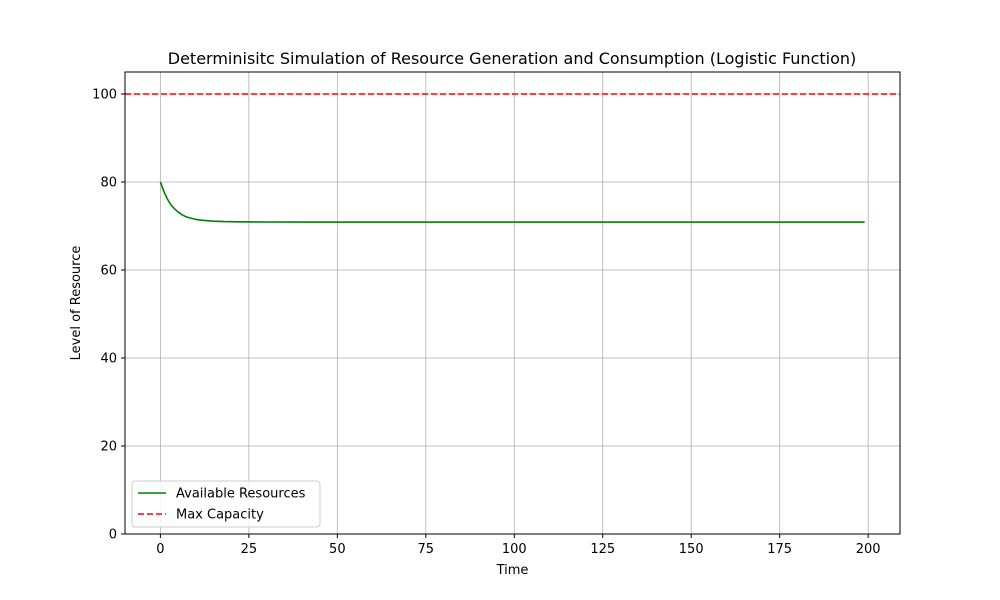 The width and height of the screenshot is (1000, 600). I want to click on y-tick-label: 60, so click(108, 271).